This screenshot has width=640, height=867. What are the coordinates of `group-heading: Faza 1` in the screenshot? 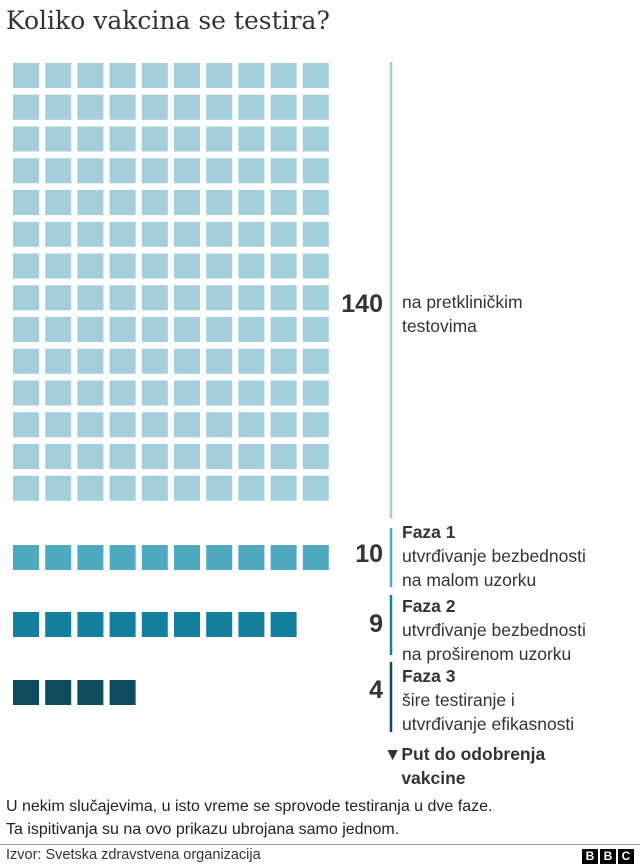 It's located at (429, 532).